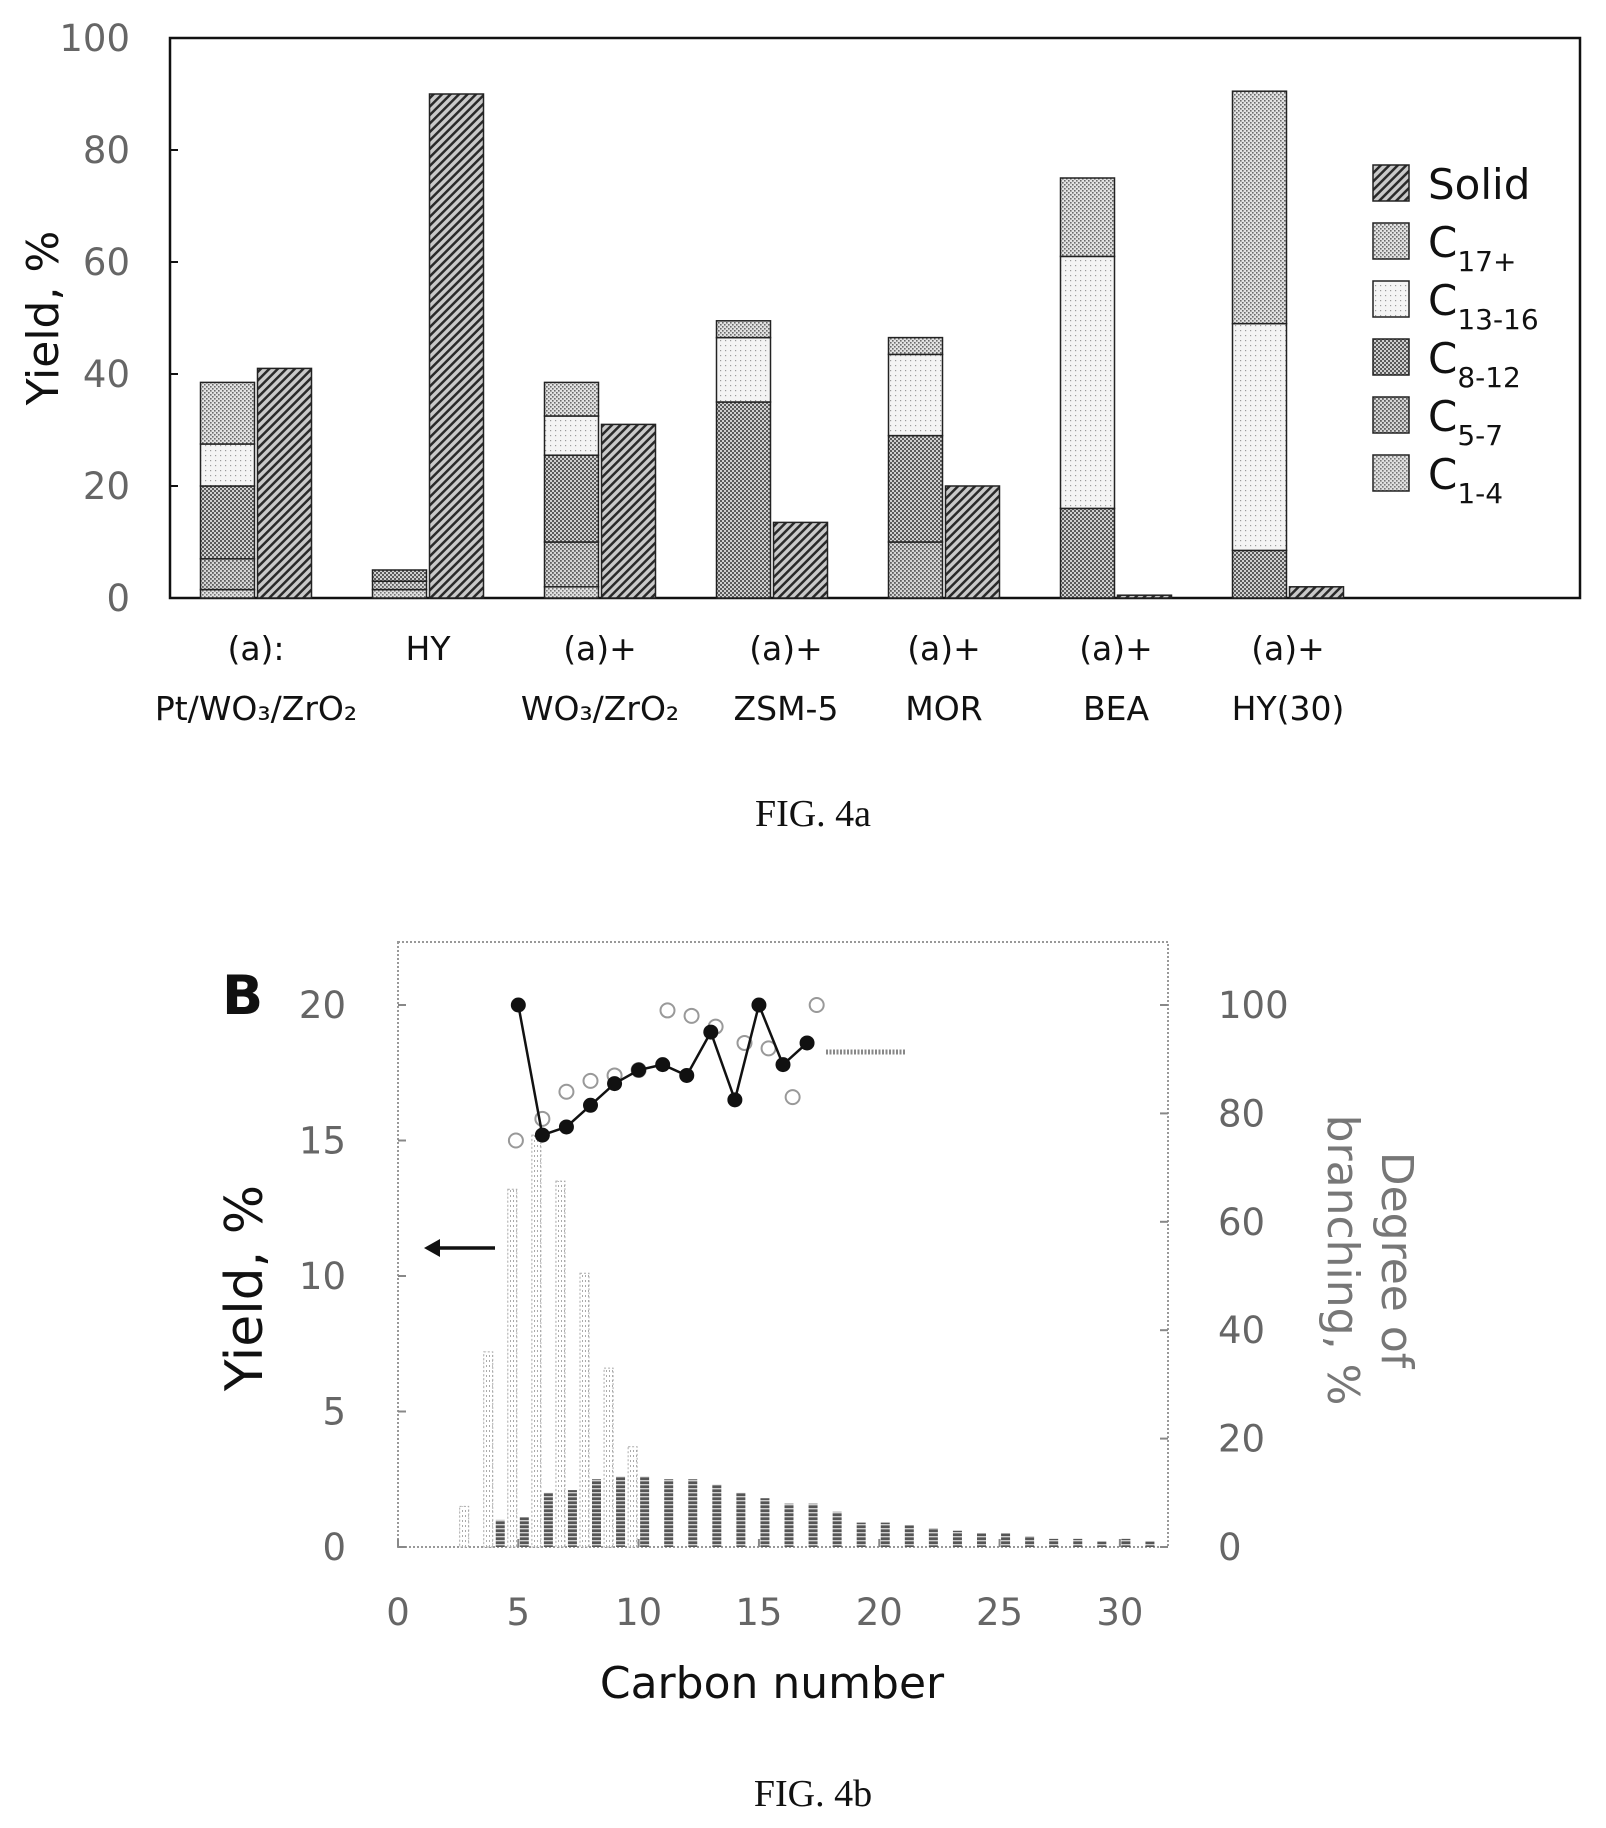 This screenshot has width=1606, height=1828. I want to click on left-y-tick-label: 10, so click(322, 1276).